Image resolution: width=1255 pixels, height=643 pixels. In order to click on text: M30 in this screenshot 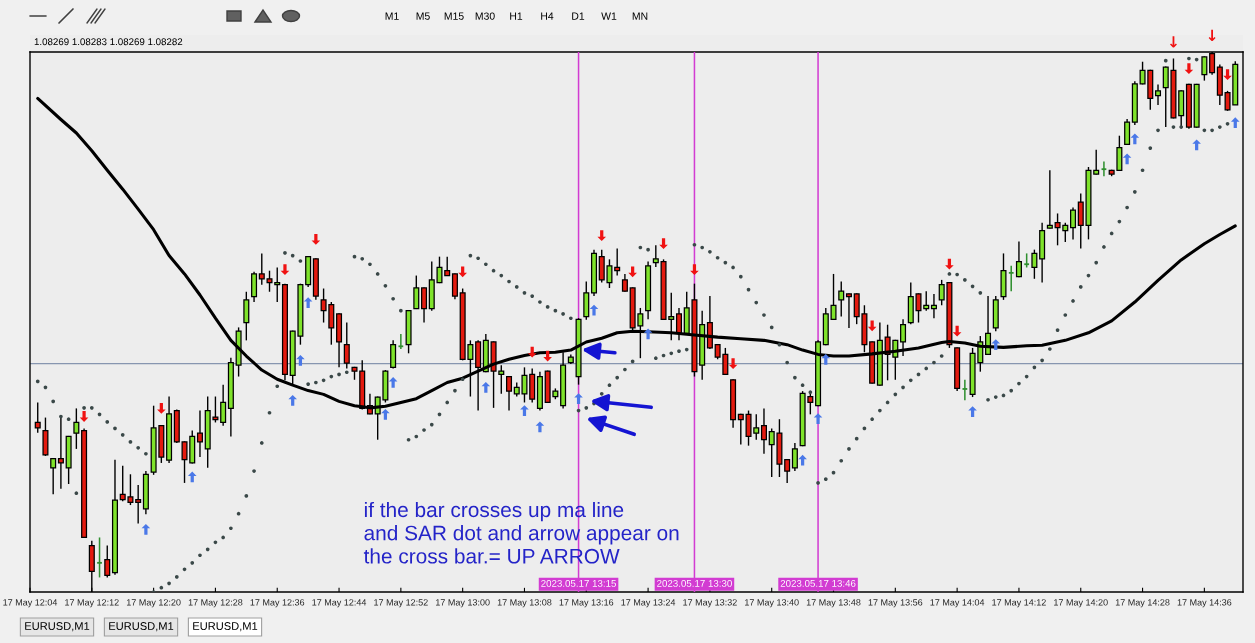, I will do `click(485, 16)`.